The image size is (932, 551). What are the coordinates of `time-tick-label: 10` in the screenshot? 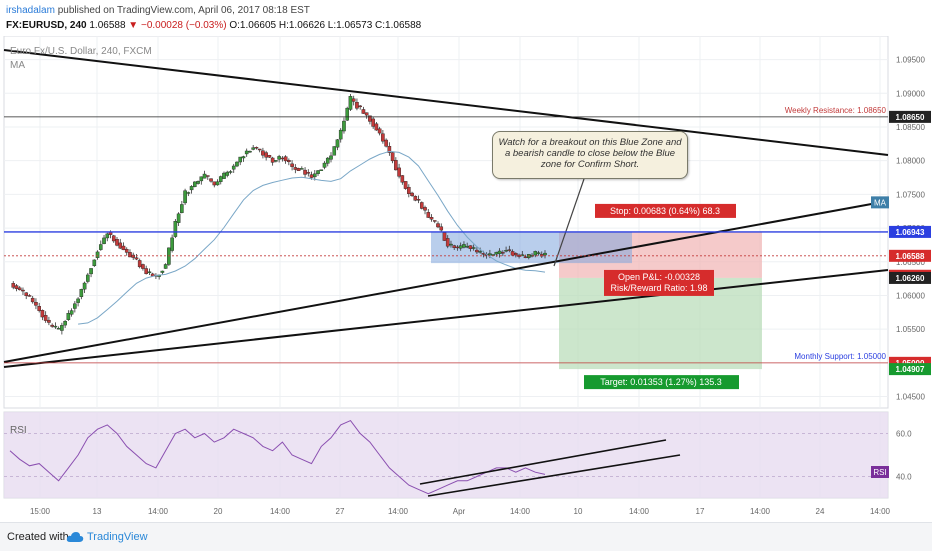 It's located at (578, 511).